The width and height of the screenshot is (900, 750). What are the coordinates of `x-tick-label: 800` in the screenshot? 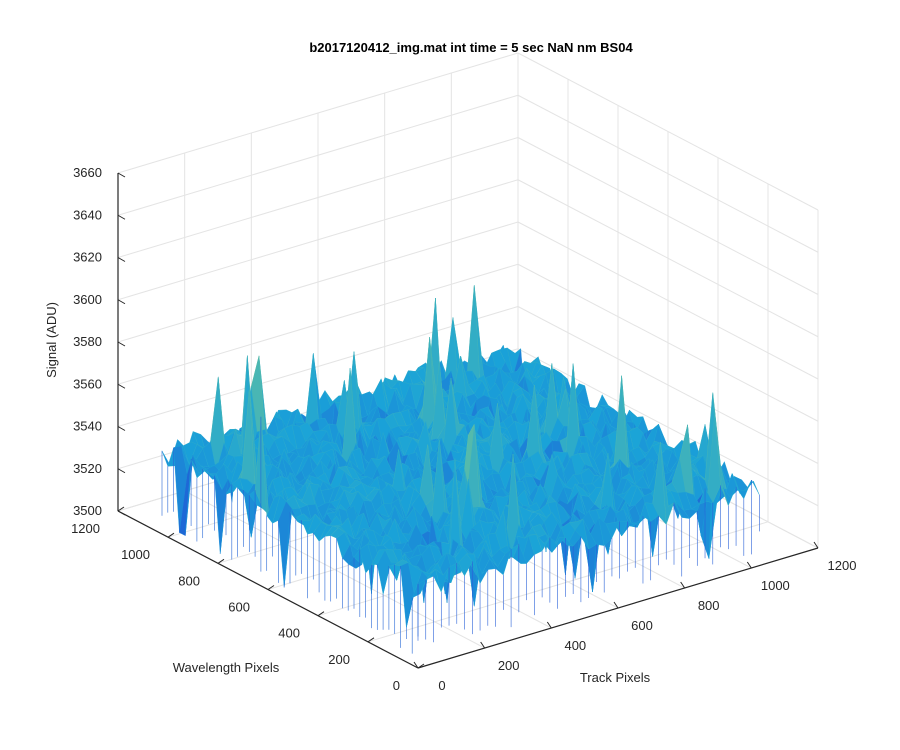 It's located at (709, 605).